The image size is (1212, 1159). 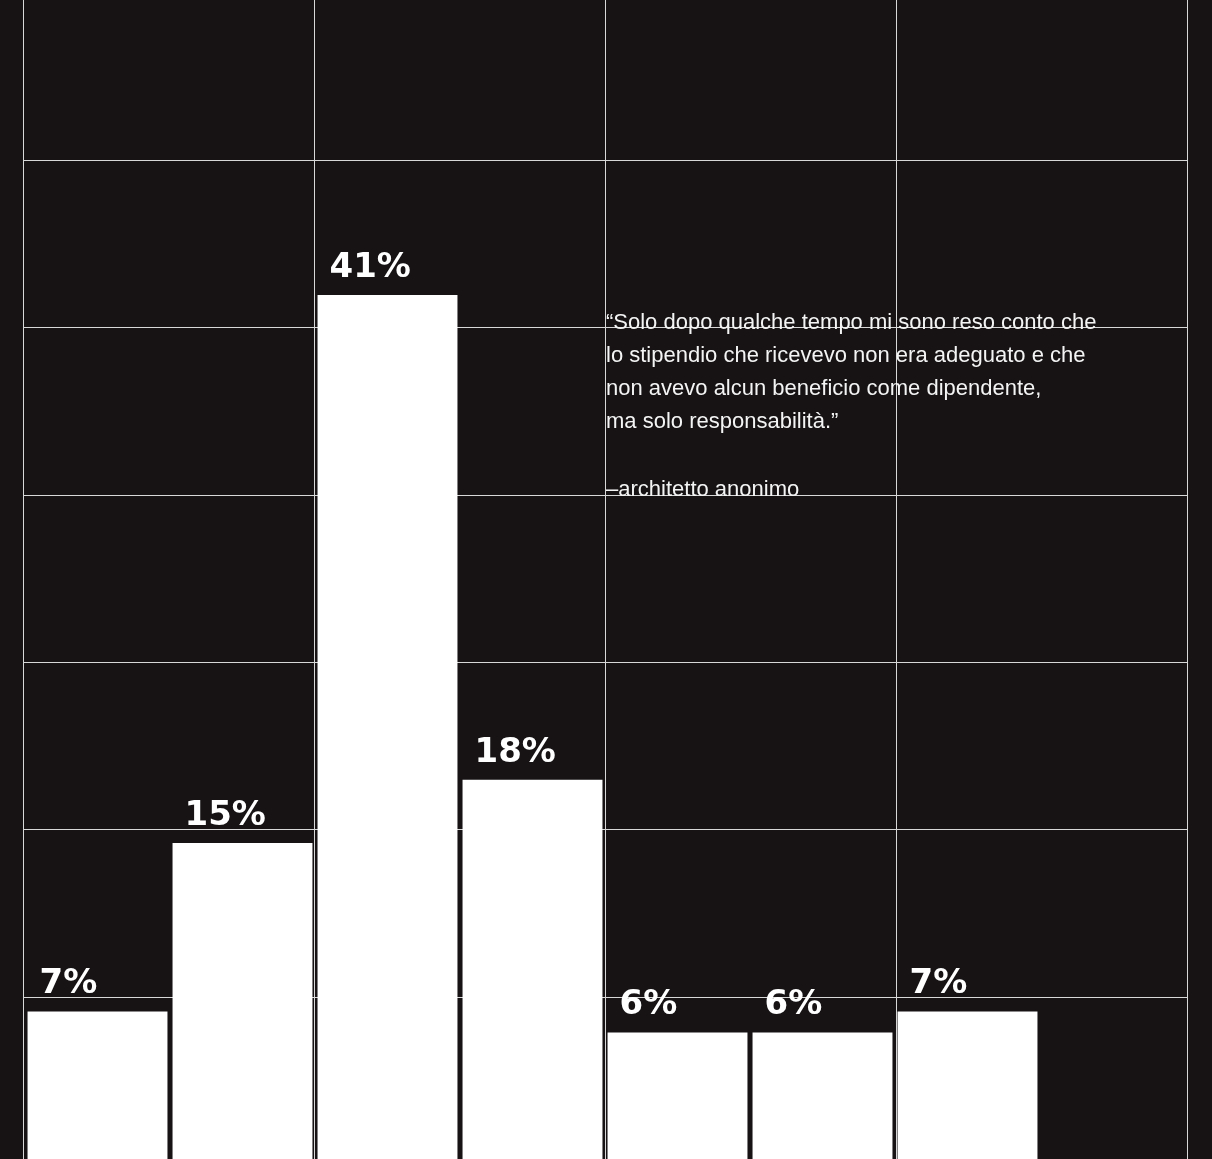 What do you see at coordinates (703, 489) in the screenshot?
I see `annotation: –architetto anonimo` at bounding box center [703, 489].